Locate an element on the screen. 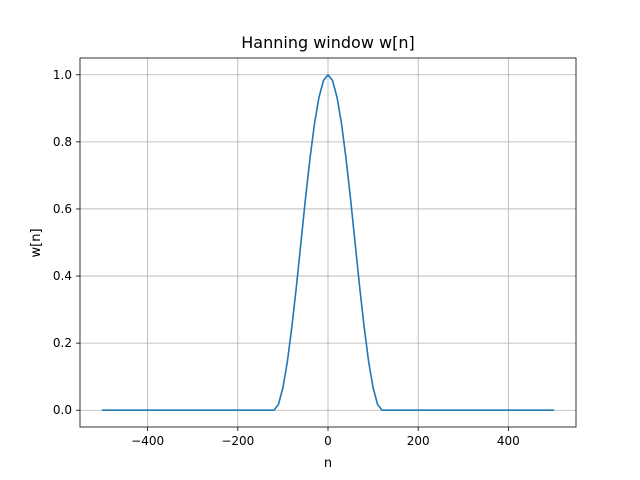  x-tick-label: 0 is located at coordinates (328, 441).